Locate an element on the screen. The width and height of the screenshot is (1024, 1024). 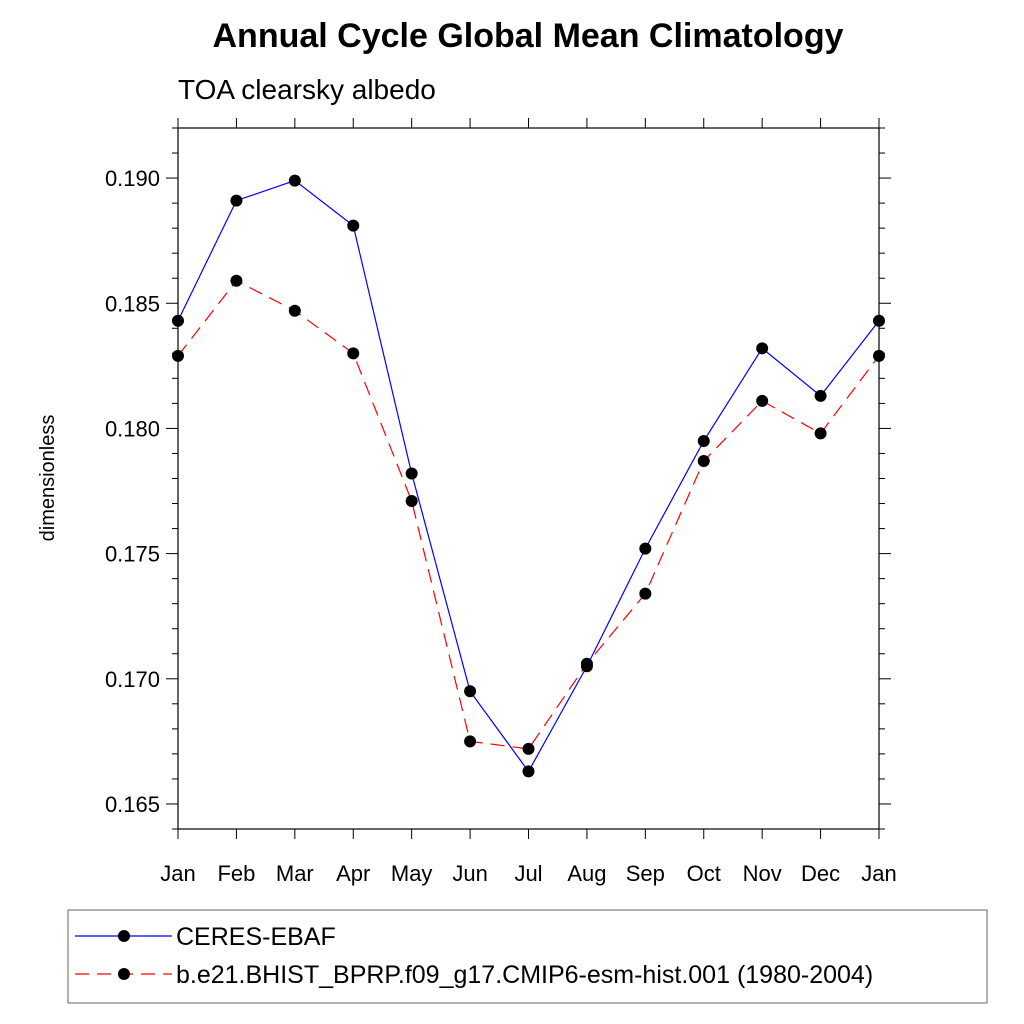
y-tick-label: 0.175 is located at coordinates (132, 554).